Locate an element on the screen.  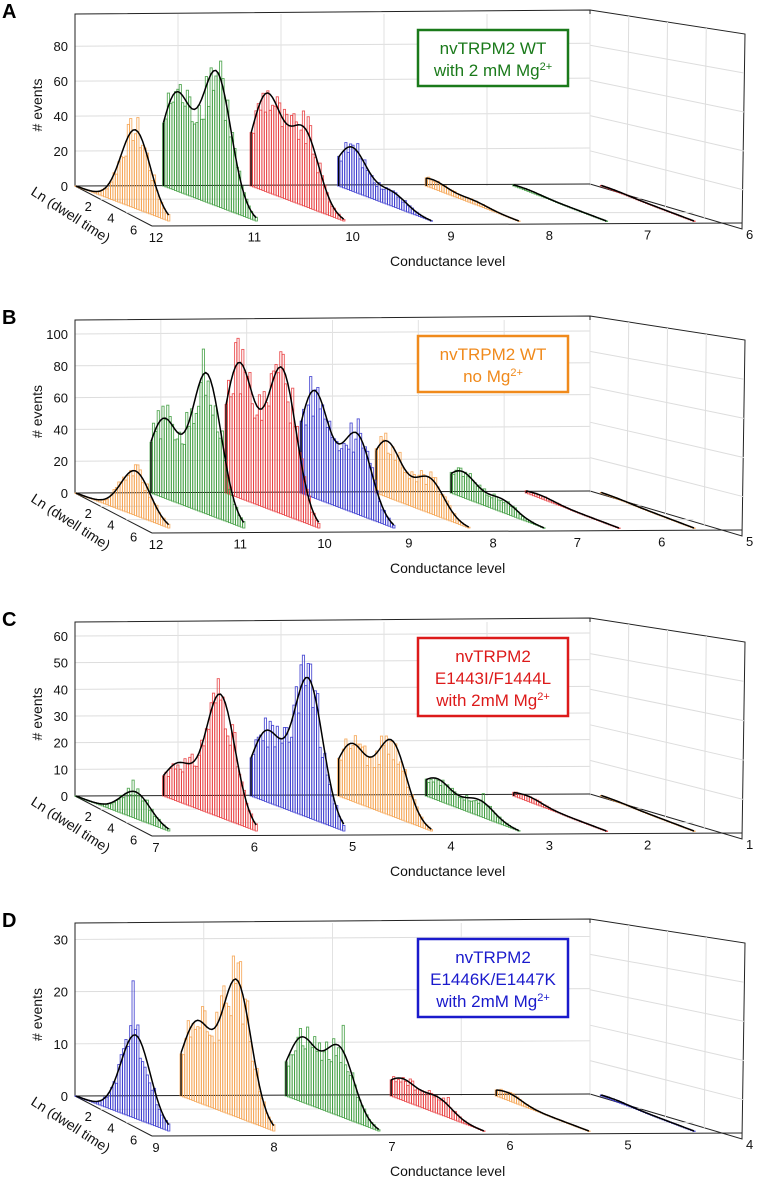
y-tick-label: 60 is located at coordinates (61, 636).